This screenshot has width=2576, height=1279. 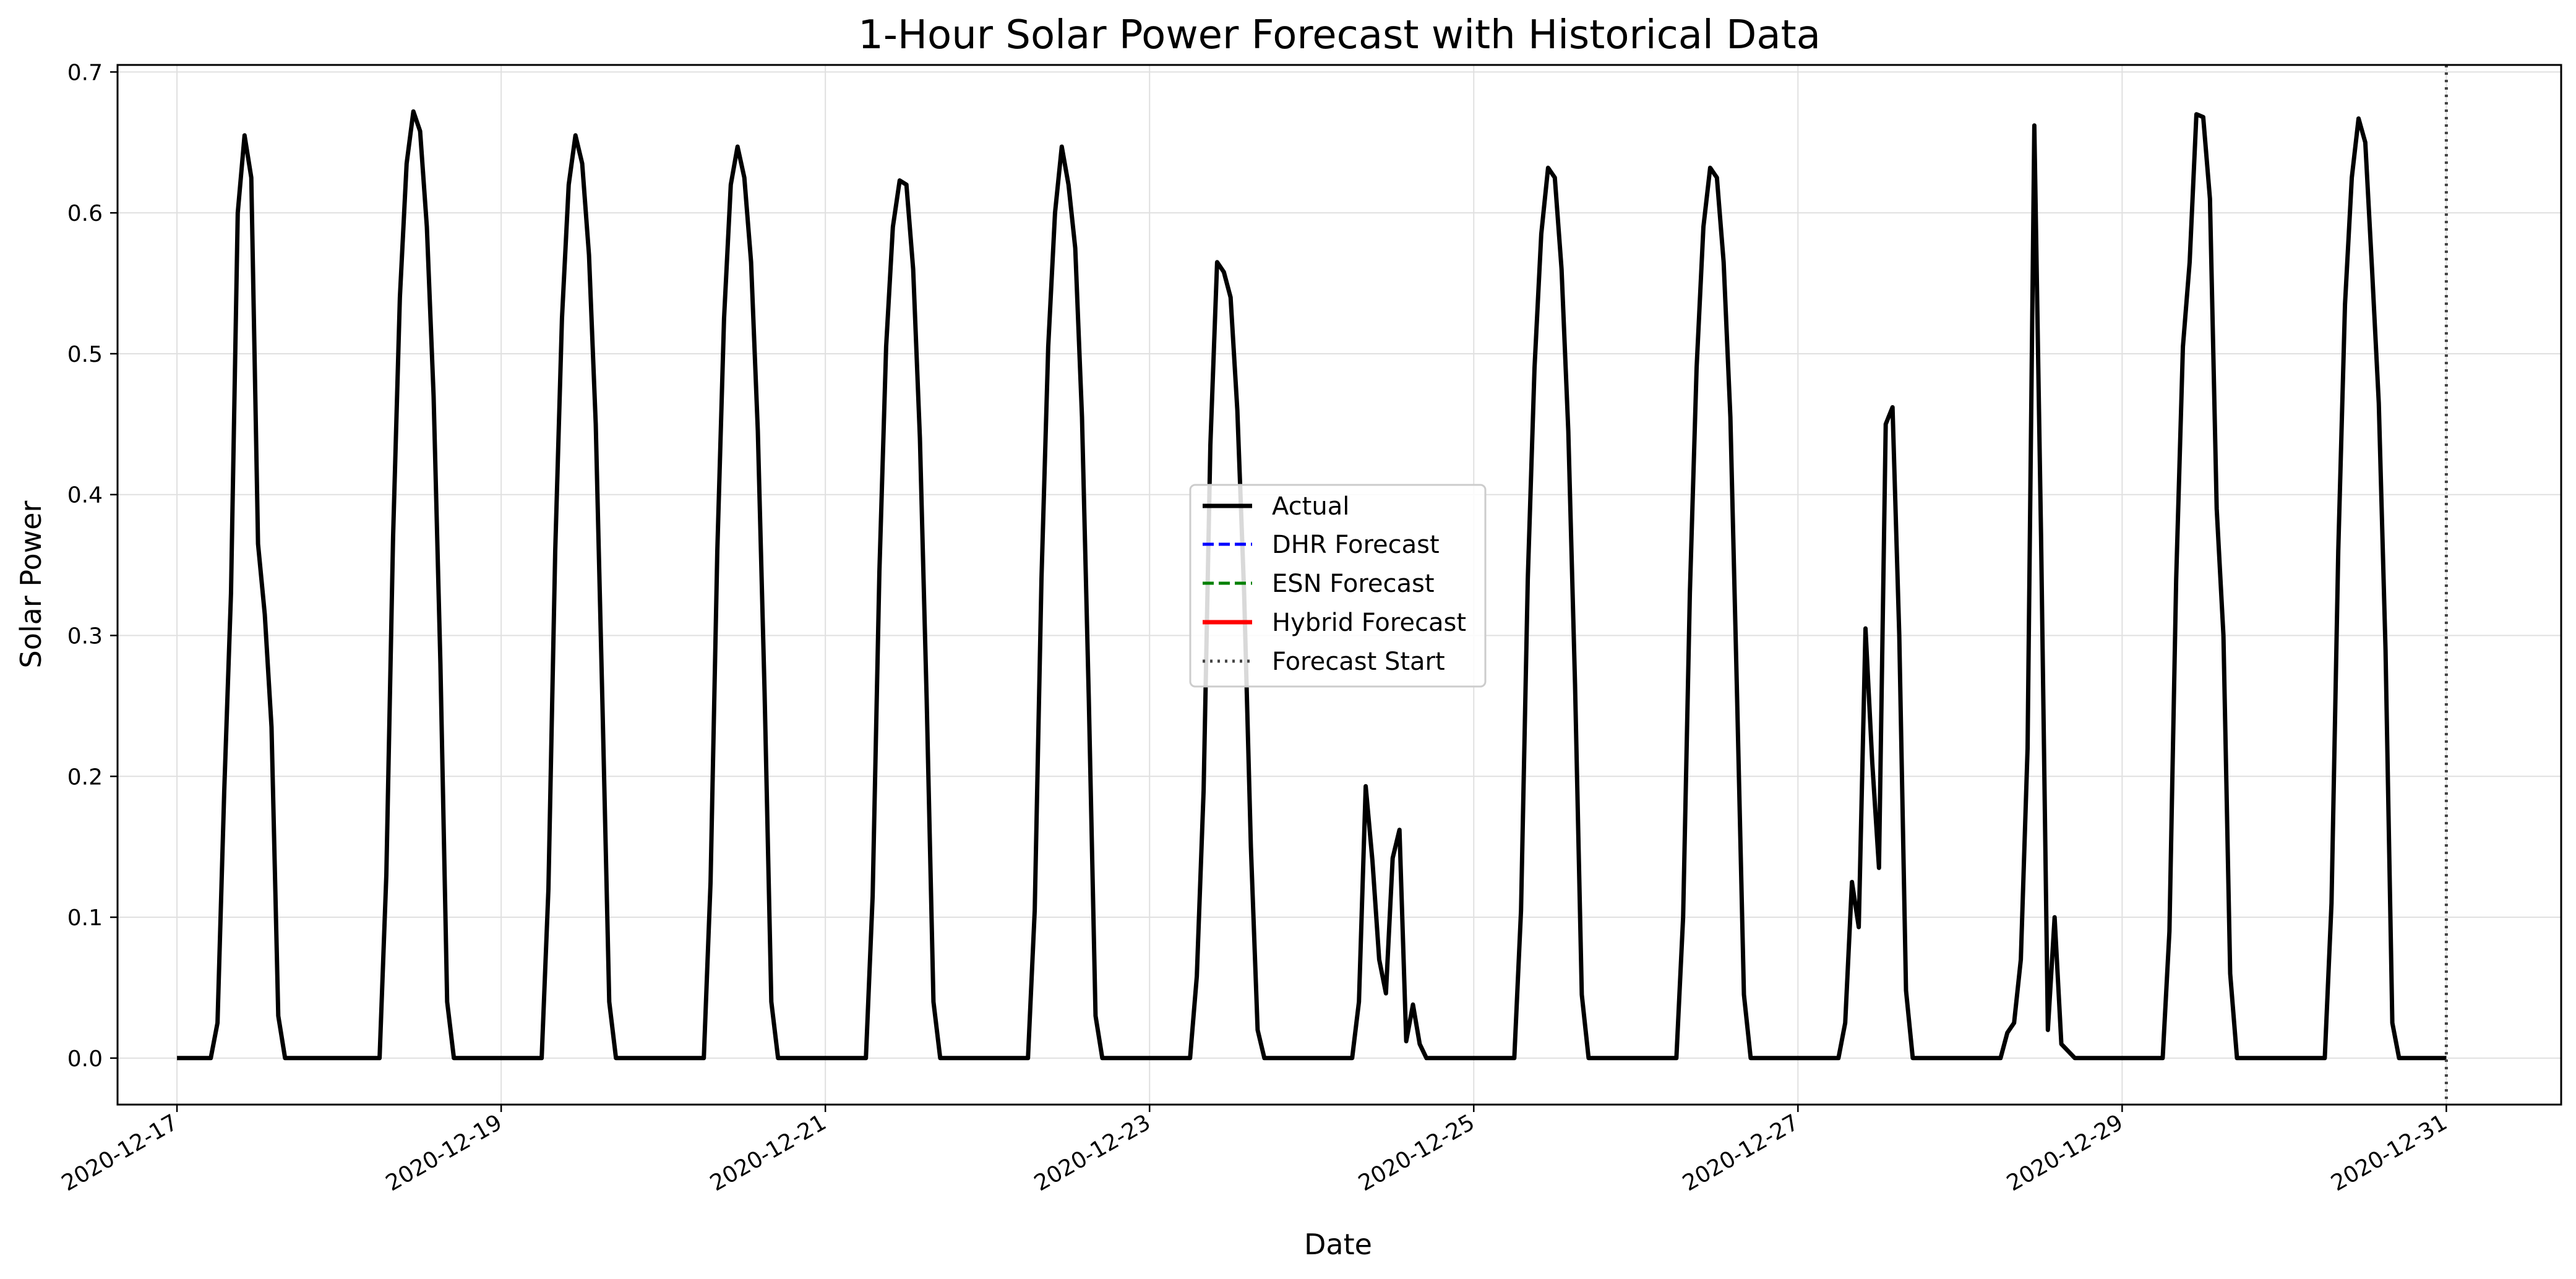 I want to click on x-axis-label: Date, so click(x=1338, y=1244).